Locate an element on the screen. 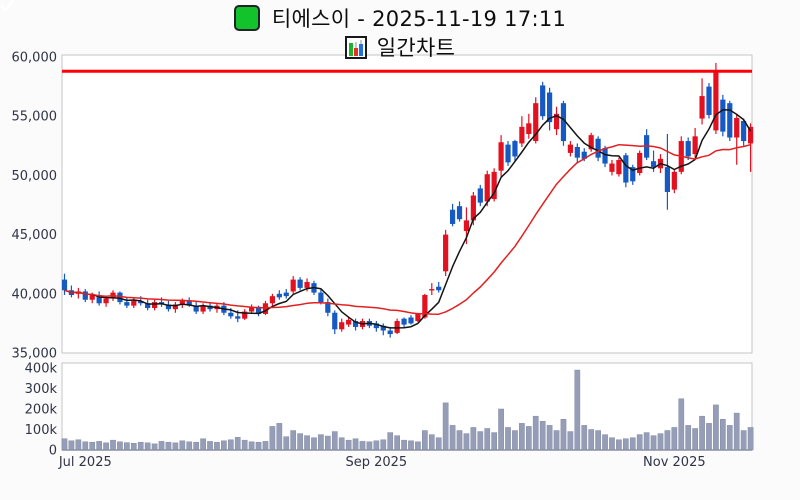 The height and width of the screenshot is (500, 800). date-axis-label: Sep 2025 is located at coordinates (376, 462).